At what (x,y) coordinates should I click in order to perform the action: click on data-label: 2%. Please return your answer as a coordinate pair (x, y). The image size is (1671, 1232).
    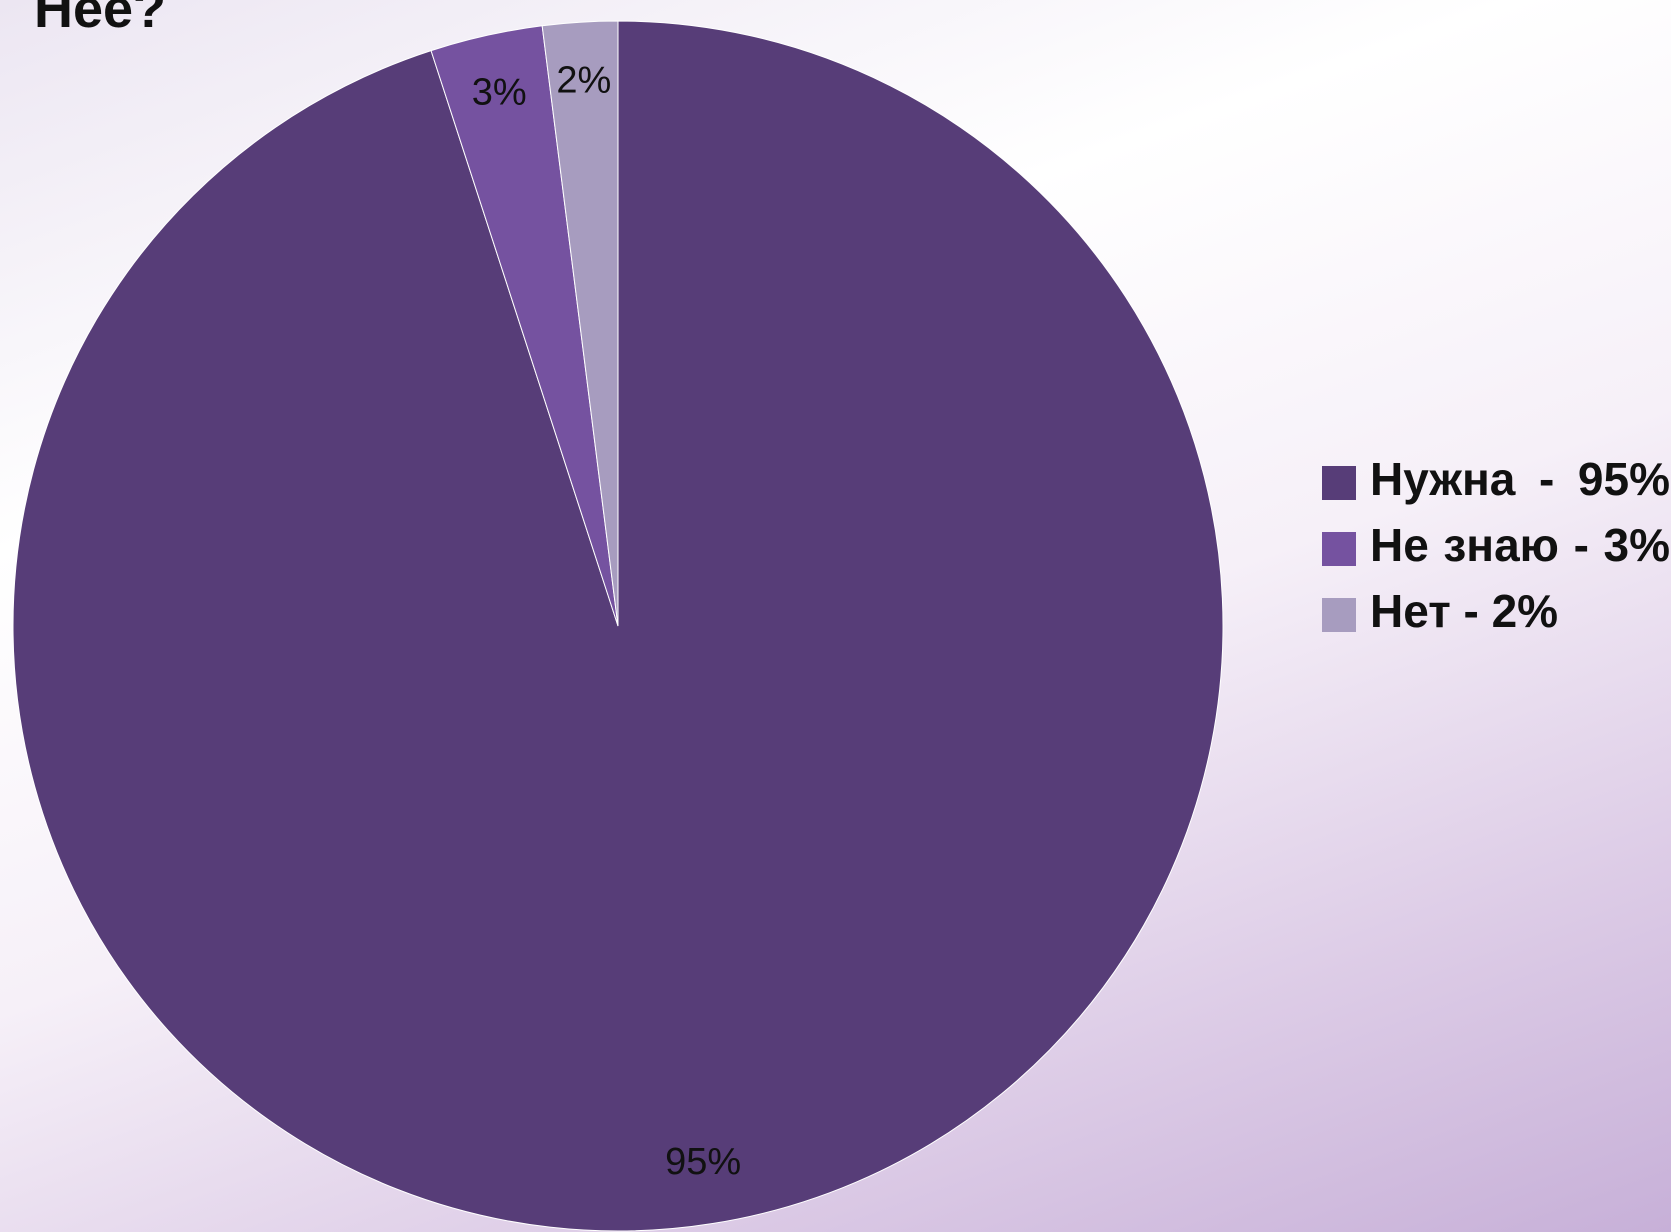
    Looking at the image, I should click on (583, 81).